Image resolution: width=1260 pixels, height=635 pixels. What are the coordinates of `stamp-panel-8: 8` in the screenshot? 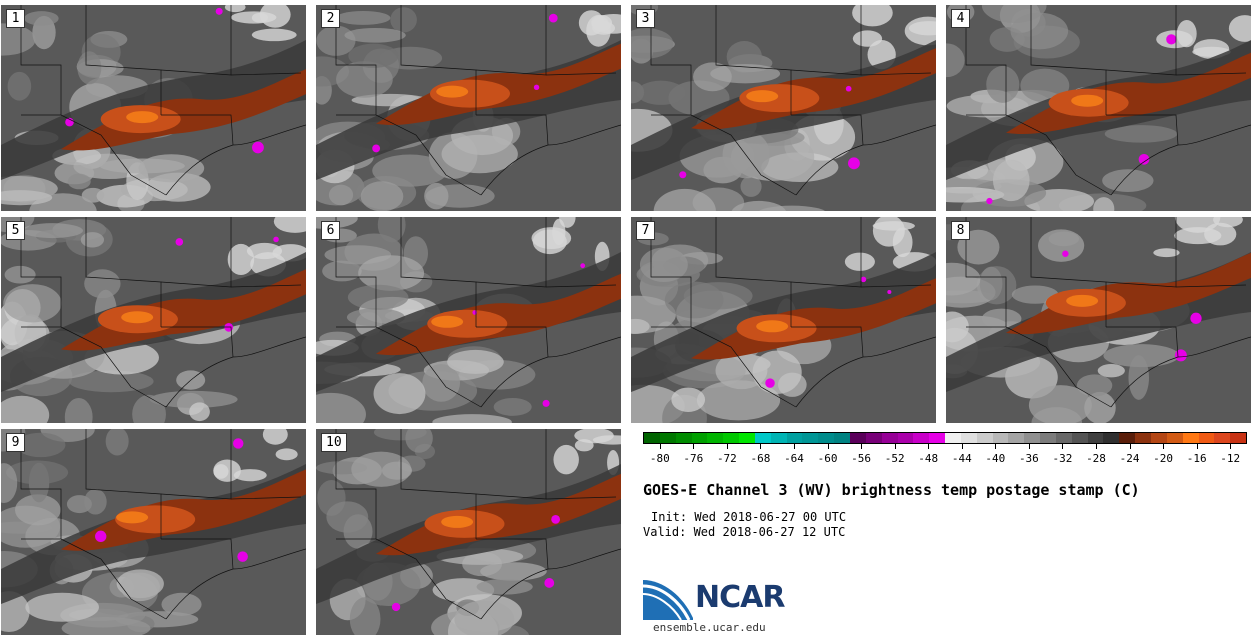 It's located at (1098, 320).